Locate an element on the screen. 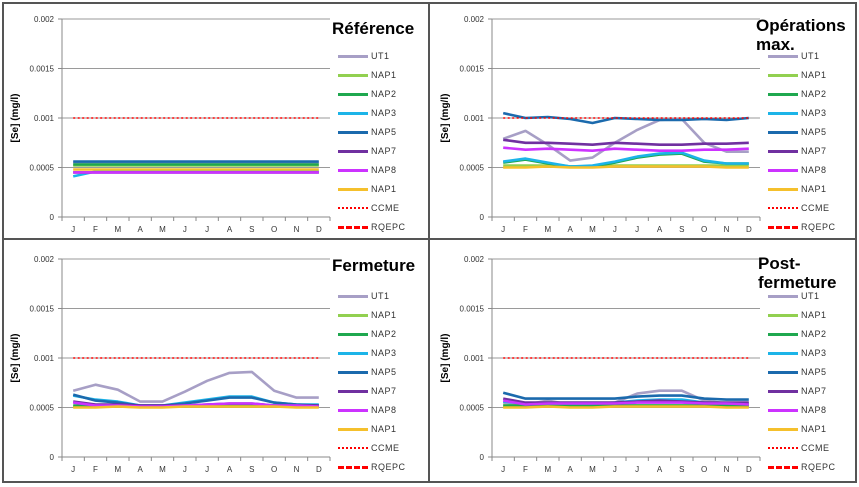 The height and width of the screenshot is (487, 859). series-line-nap5 is located at coordinates (195, 400).